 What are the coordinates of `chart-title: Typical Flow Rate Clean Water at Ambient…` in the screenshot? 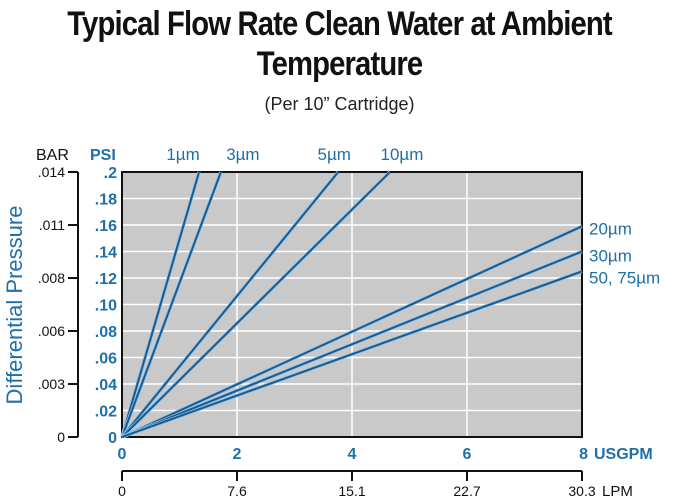 It's located at (339, 44).